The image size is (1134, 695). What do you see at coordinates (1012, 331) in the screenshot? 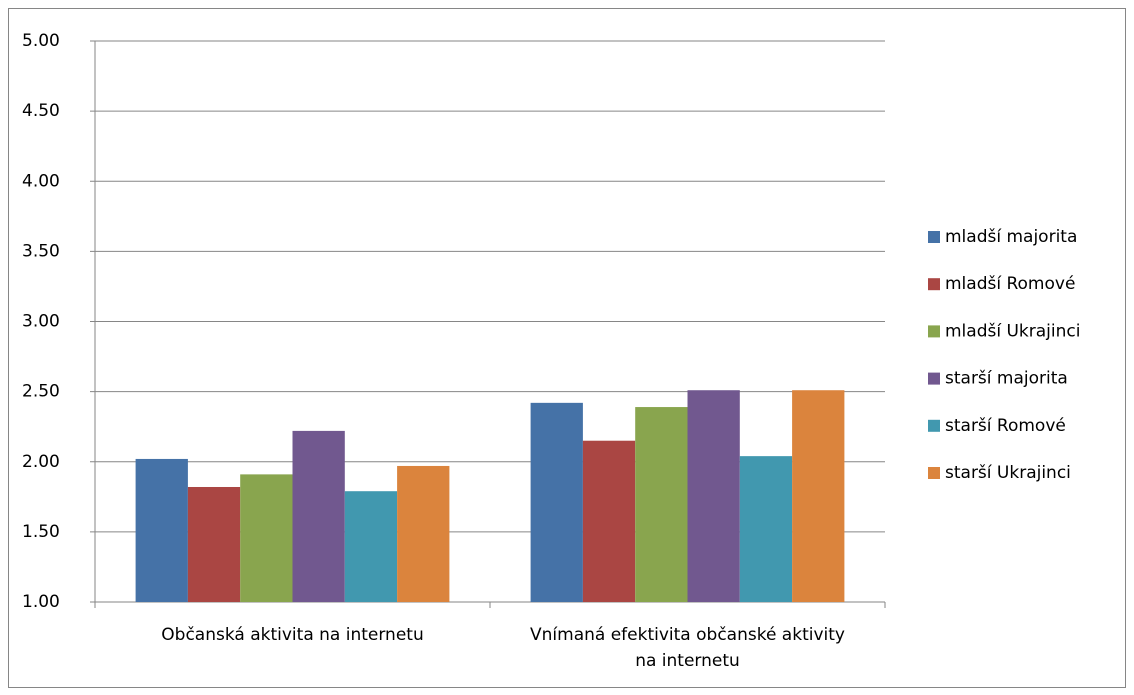
I see `legend-label: mladší Ukrajinci` at bounding box center [1012, 331].